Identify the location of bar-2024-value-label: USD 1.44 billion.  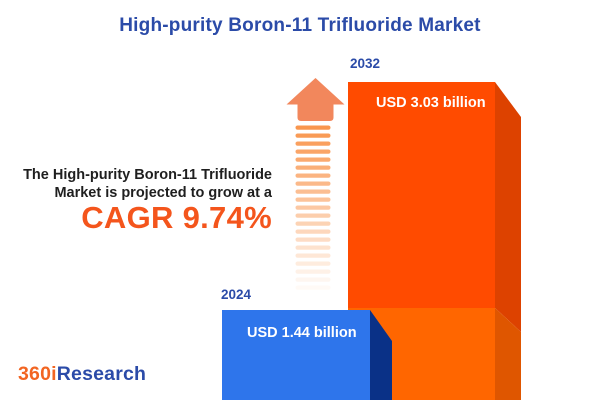
(302, 333).